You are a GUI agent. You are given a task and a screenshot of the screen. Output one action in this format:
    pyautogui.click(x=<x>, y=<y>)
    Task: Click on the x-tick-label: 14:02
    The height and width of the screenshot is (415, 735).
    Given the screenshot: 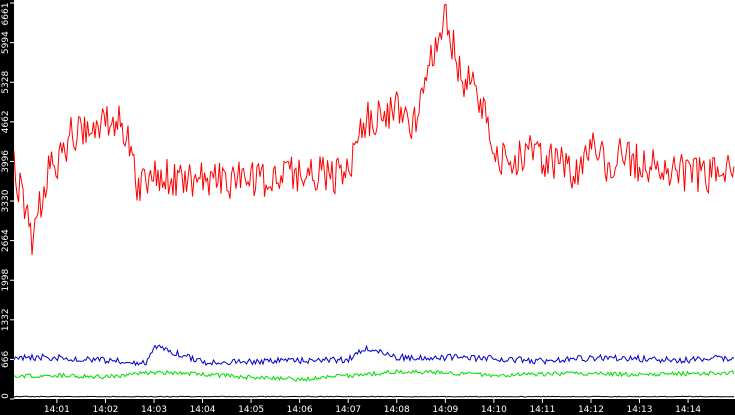 What is the action you would take?
    pyautogui.click(x=105, y=410)
    